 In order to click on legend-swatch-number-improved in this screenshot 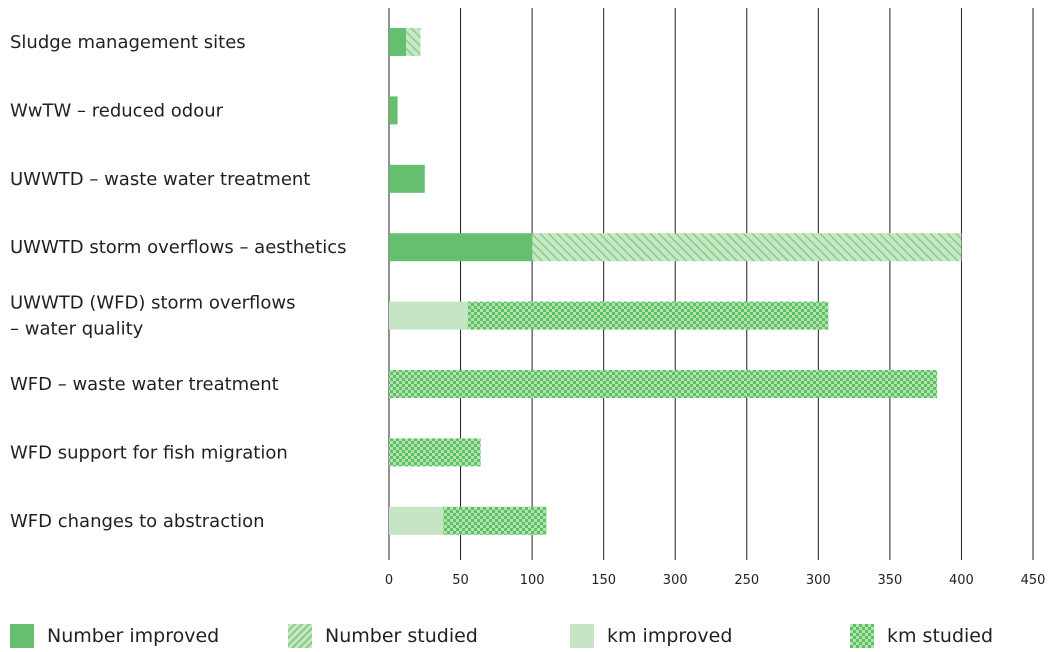, I will do `click(22, 636)`.